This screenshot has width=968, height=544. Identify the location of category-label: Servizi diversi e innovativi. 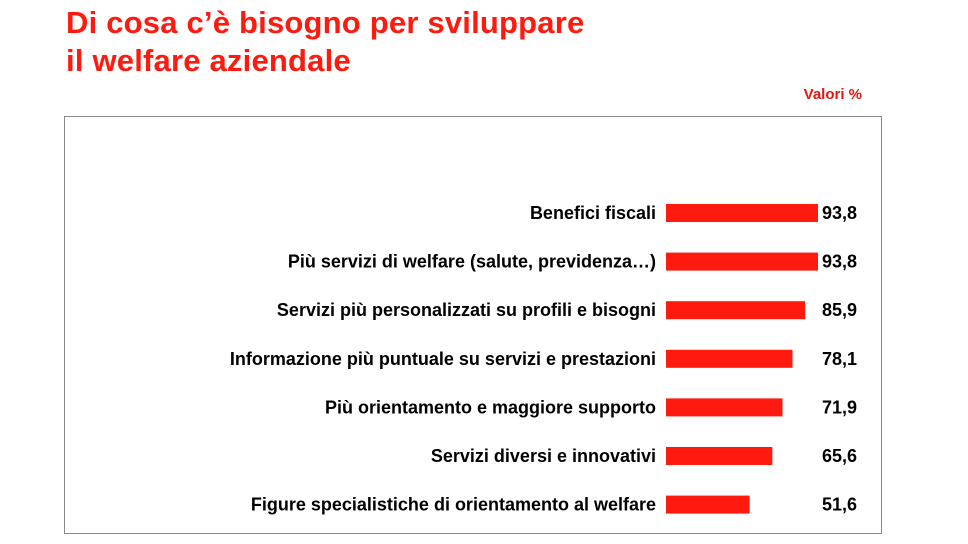
(543, 456).